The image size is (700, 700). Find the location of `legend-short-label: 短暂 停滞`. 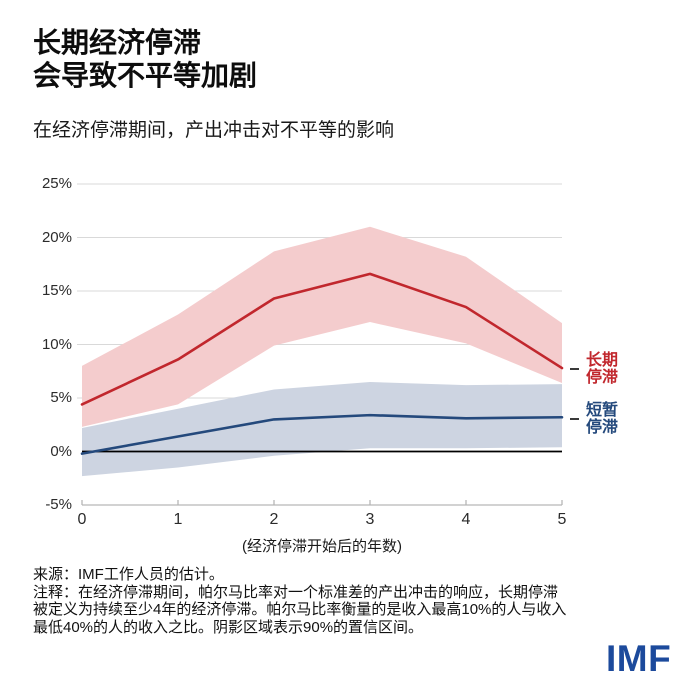

legend-short-label: 短暂 停滞 is located at coordinates (602, 419).